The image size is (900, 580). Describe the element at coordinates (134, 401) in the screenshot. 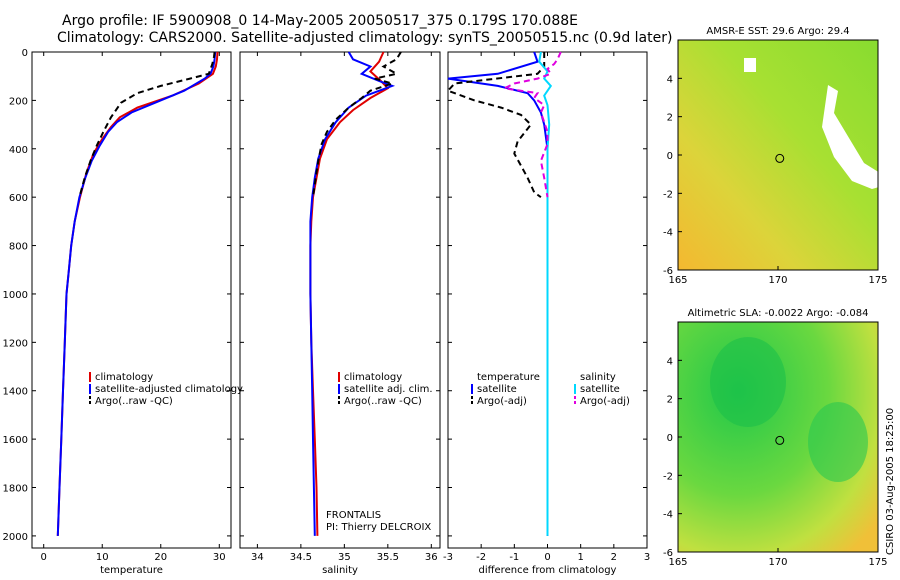

I see `temperature-legend-entry: Argo(..raw -QC)` at that location.